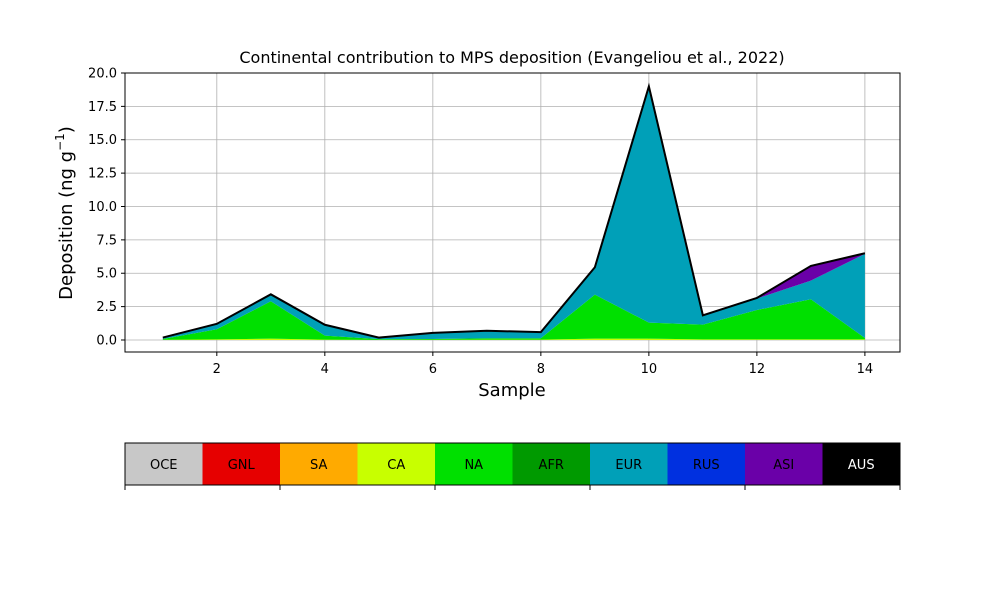 This screenshot has width=1000, height=604. I want to click on legend-label-sa: SA, so click(318, 465).